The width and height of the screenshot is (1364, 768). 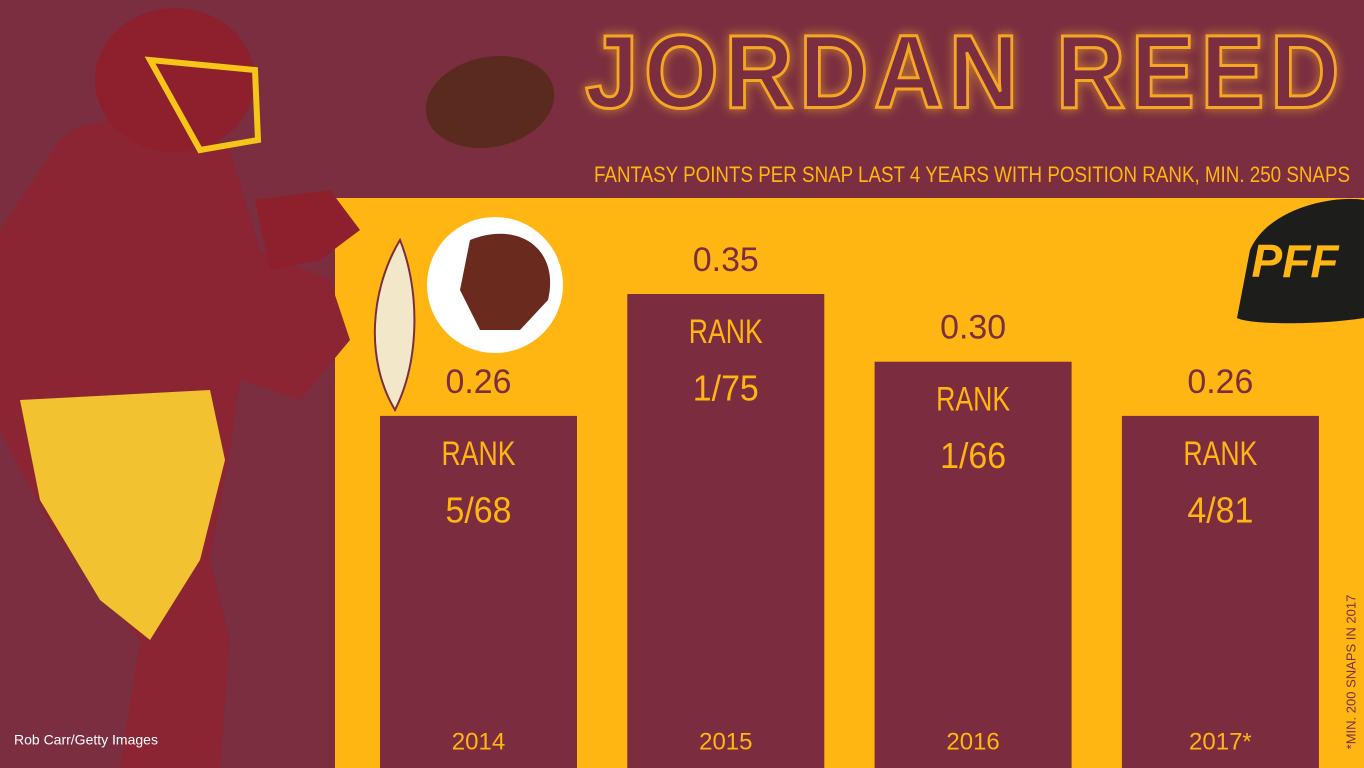 What do you see at coordinates (1220, 741) in the screenshot?
I see `x-tick-label: 2017*` at bounding box center [1220, 741].